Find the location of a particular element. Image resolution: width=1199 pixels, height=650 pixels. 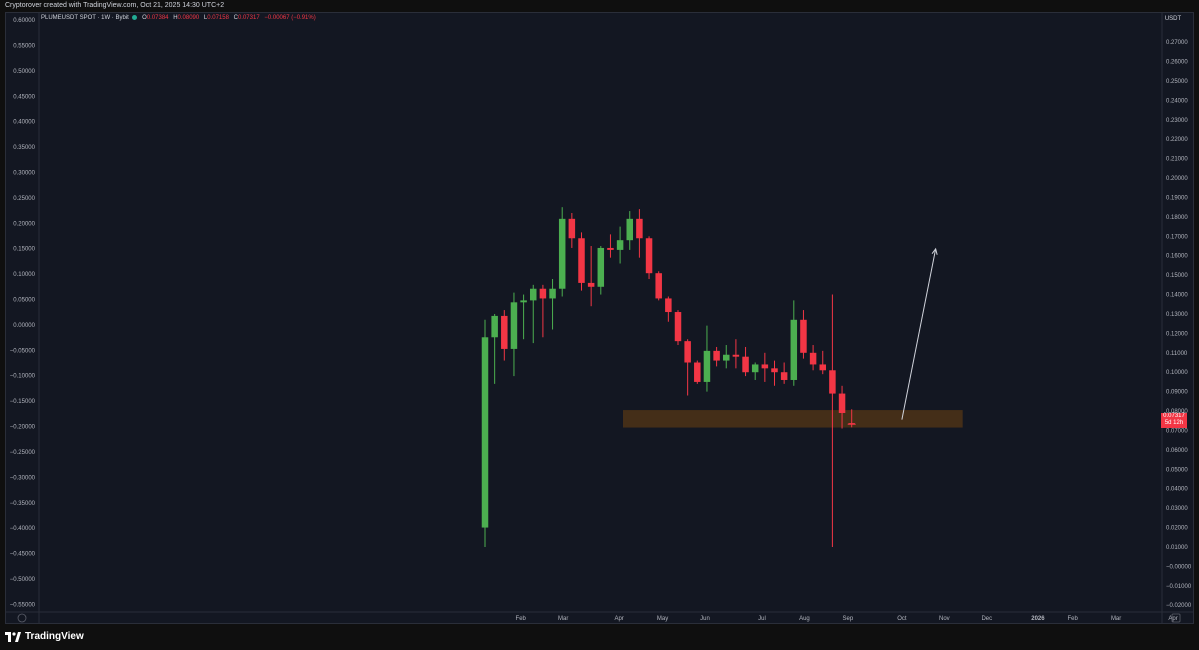

left-axis-tick-label: 0.35000 is located at coordinates (24, 148).